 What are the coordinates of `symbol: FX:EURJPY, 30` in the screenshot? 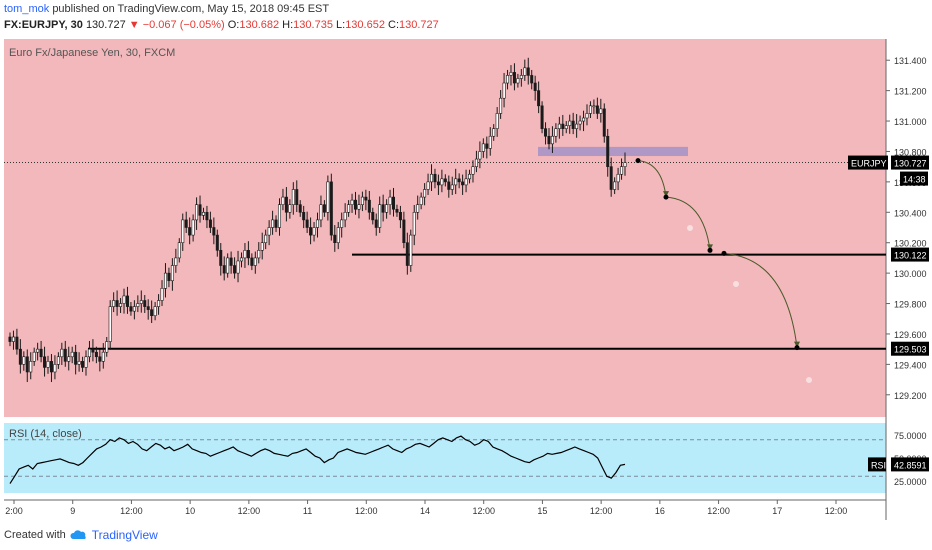 It's located at (43, 25).